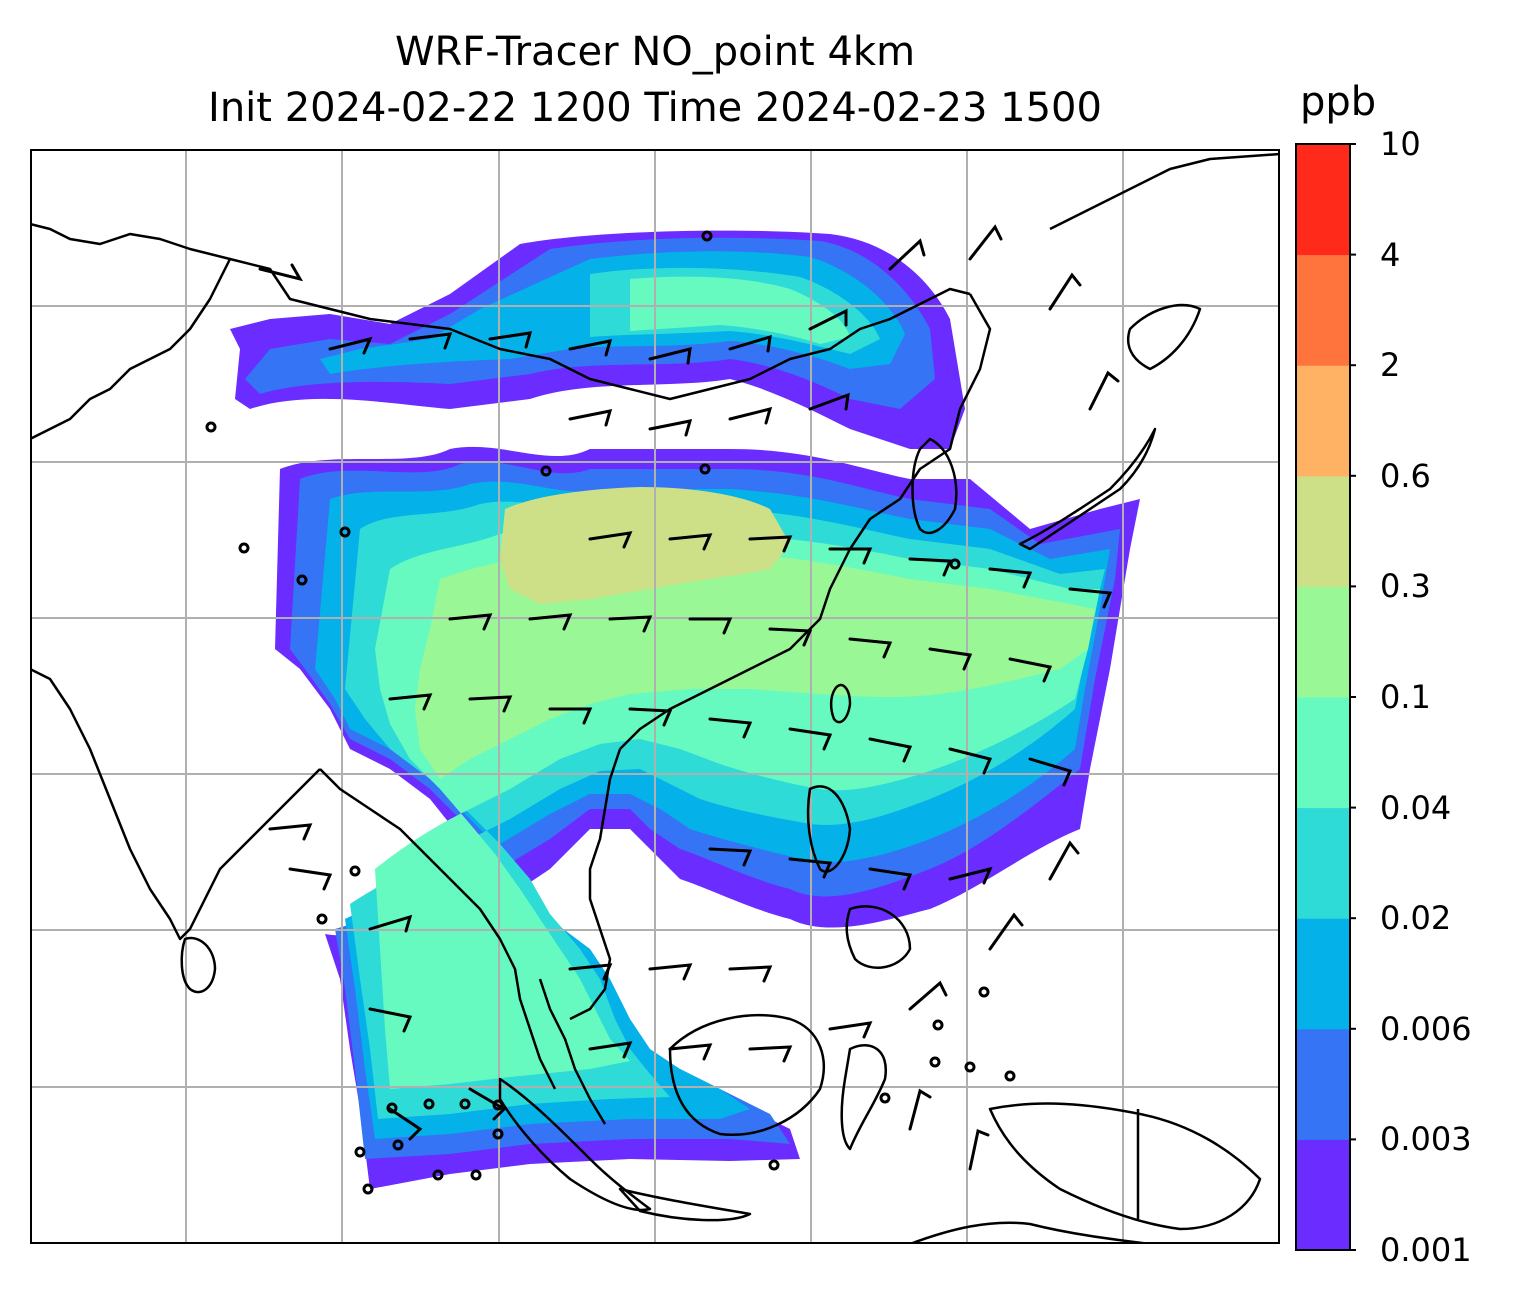 Image resolution: width=1528 pixels, height=1306 pixels. Describe the element at coordinates (864, 1097) in the screenshot. I see `sulawesi` at that location.